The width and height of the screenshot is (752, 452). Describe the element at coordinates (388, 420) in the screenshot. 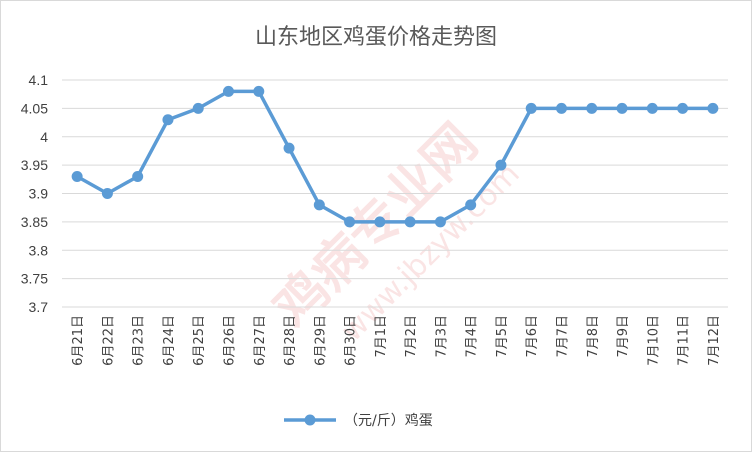

I see `legend-label: （元/斤）鸡蛋` at that location.